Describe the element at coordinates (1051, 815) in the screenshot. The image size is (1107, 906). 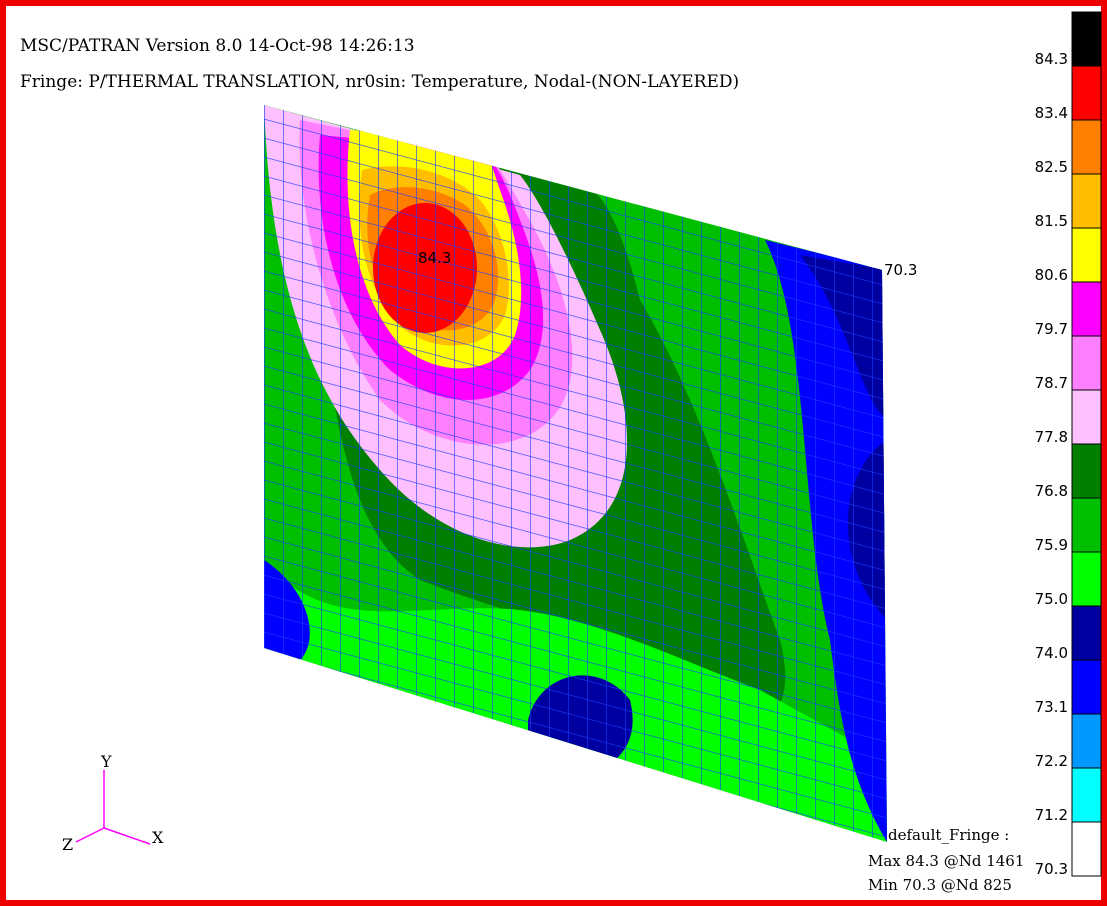
I see `legend-level-label: 71.2` at that location.